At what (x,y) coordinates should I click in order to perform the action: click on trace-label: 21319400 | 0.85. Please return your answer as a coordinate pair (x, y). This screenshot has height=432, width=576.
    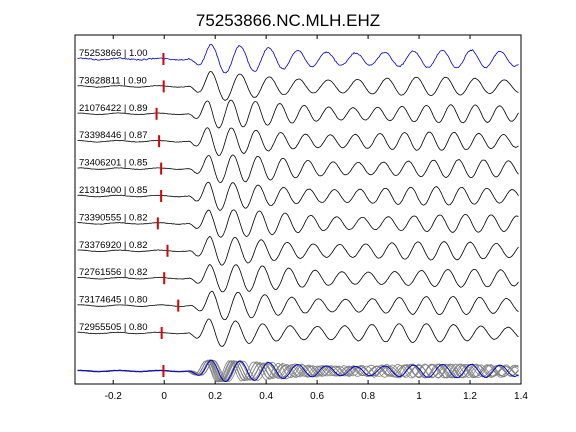
    Looking at the image, I should click on (113, 190).